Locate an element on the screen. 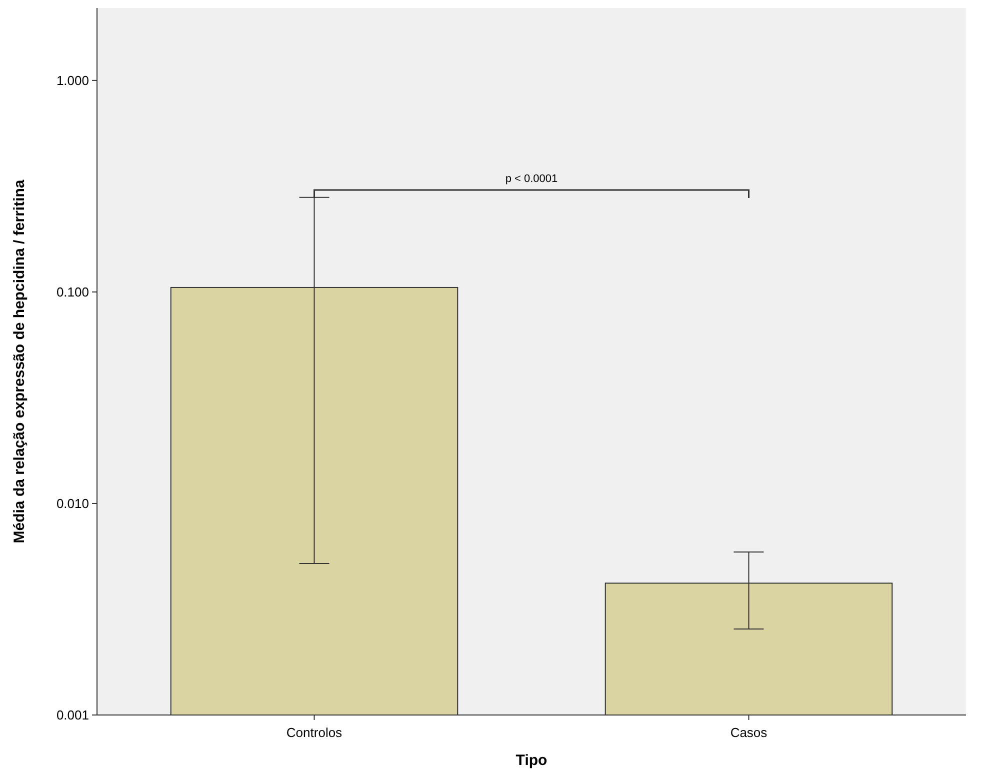 This screenshot has width=981, height=778. x-axis-title: Tipo is located at coordinates (532, 760).